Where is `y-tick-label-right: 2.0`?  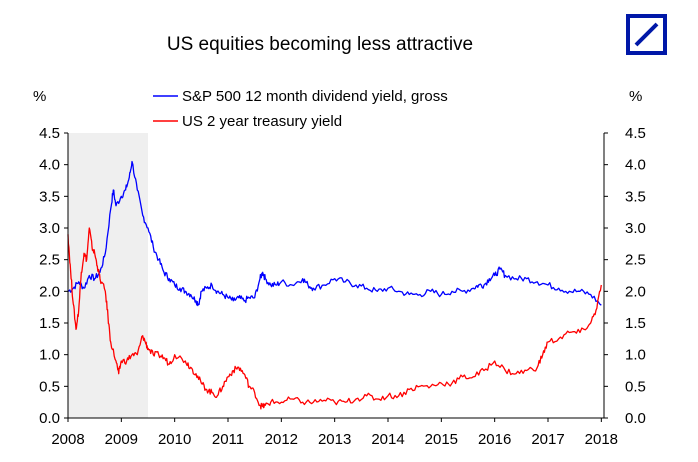 y-tick-label-right: 2.0 is located at coordinates (635, 291).